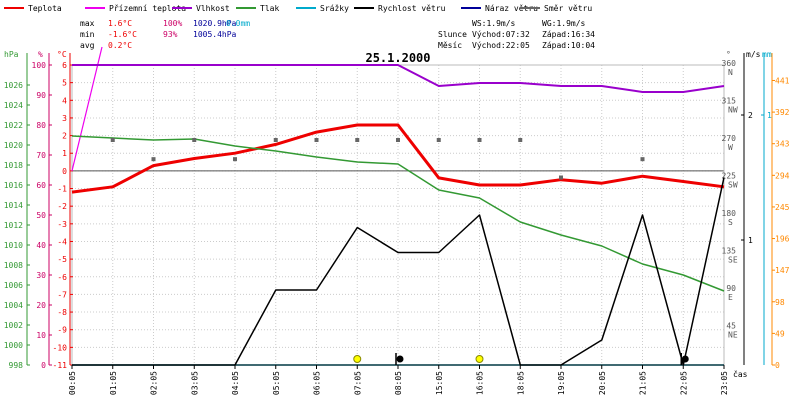 This screenshot has height=400, width=800. I want to click on rain-axis-tick-label: 1, so click(769, 115).